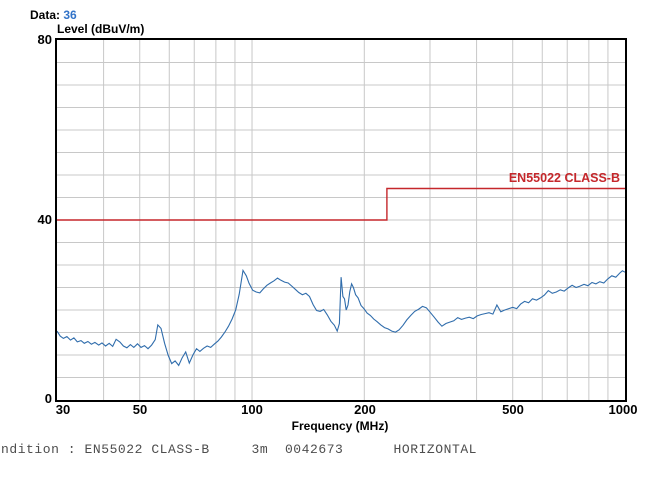 This screenshot has width=657, height=478. I want to click on x-axis-title: Frequency (MHz), so click(340, 426).